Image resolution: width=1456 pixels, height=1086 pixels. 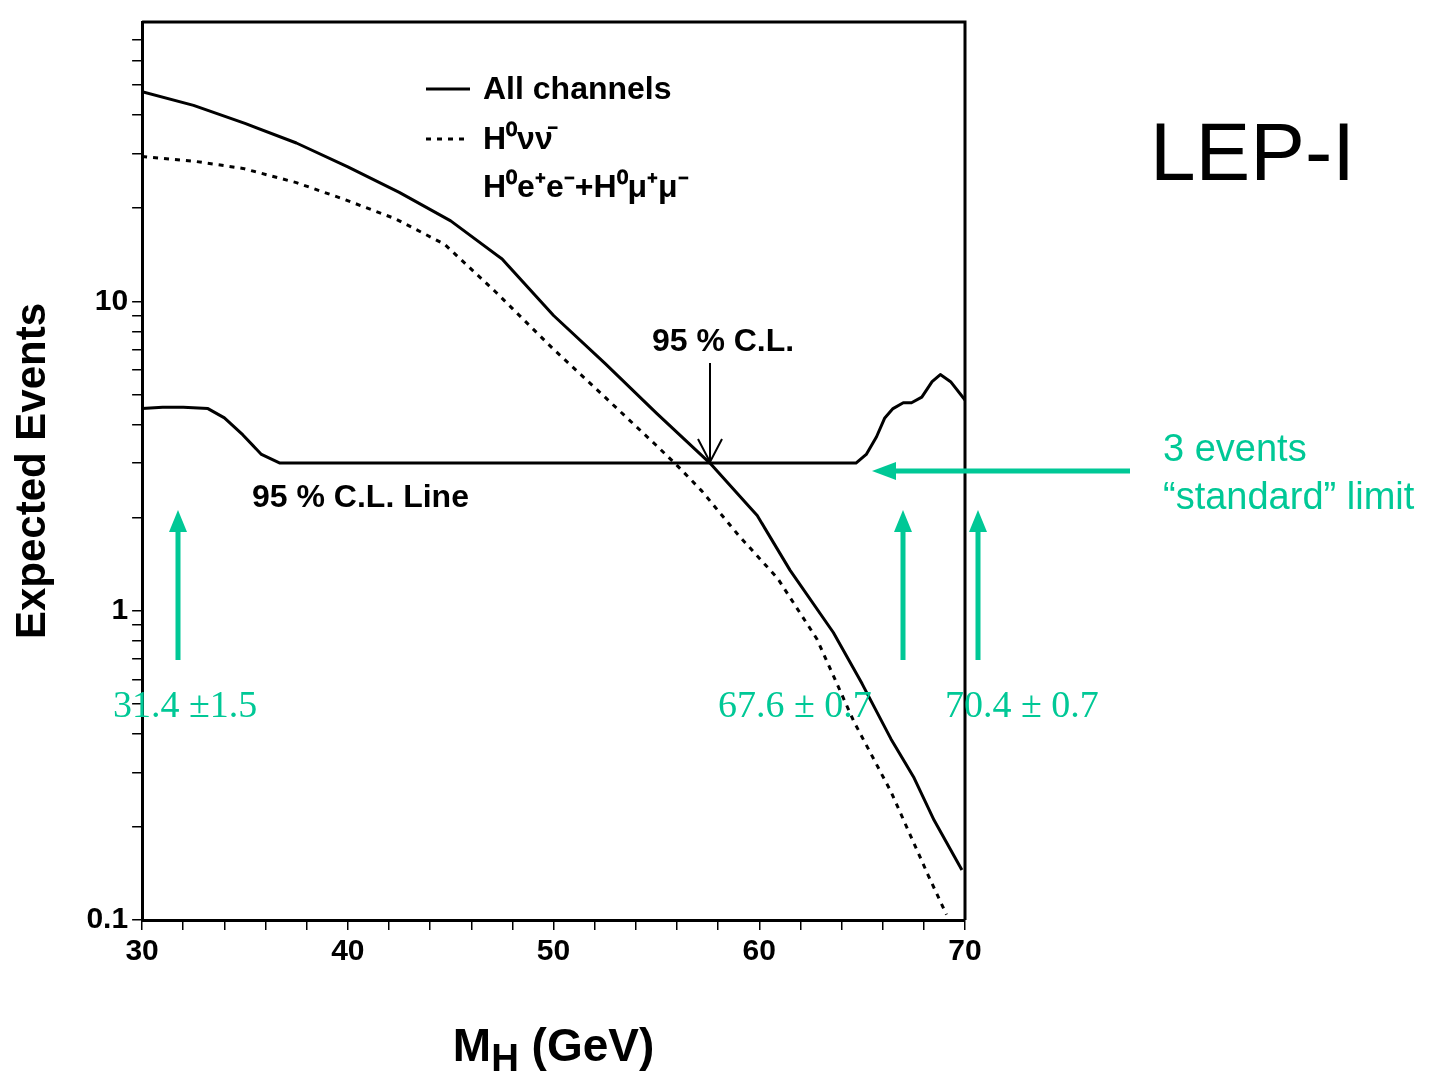 What do you see at coordinates (553, 950) in the screenshot?
I see `x-tick-label: 50` at bounding box center [553, 950].